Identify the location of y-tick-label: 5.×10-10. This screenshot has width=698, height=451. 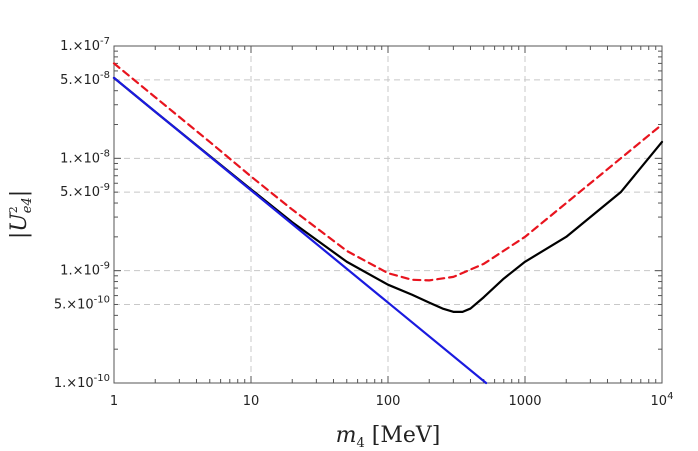
(82, 303).